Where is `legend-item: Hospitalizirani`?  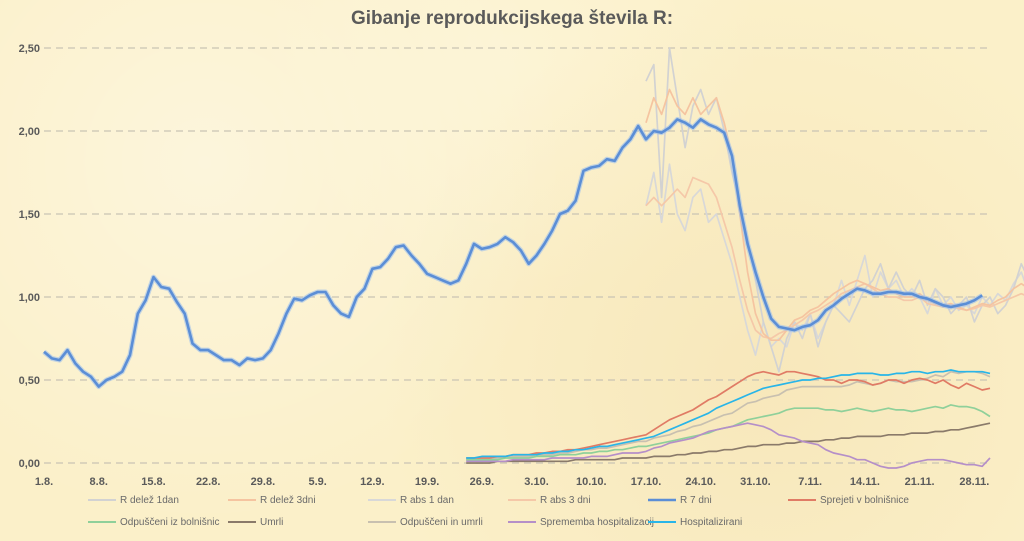 legend-item: Hospitalizirani is located at coordinates (695, 522).